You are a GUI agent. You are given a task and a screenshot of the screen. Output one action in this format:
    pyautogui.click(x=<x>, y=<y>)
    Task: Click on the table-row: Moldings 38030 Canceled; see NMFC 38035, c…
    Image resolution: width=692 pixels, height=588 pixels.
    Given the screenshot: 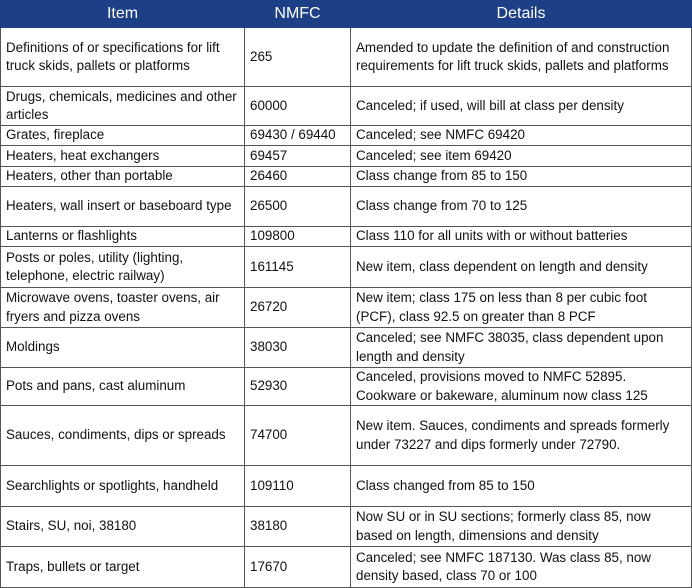 What is the action you would take?
    pyautogui.click(x=346, y=347)
    